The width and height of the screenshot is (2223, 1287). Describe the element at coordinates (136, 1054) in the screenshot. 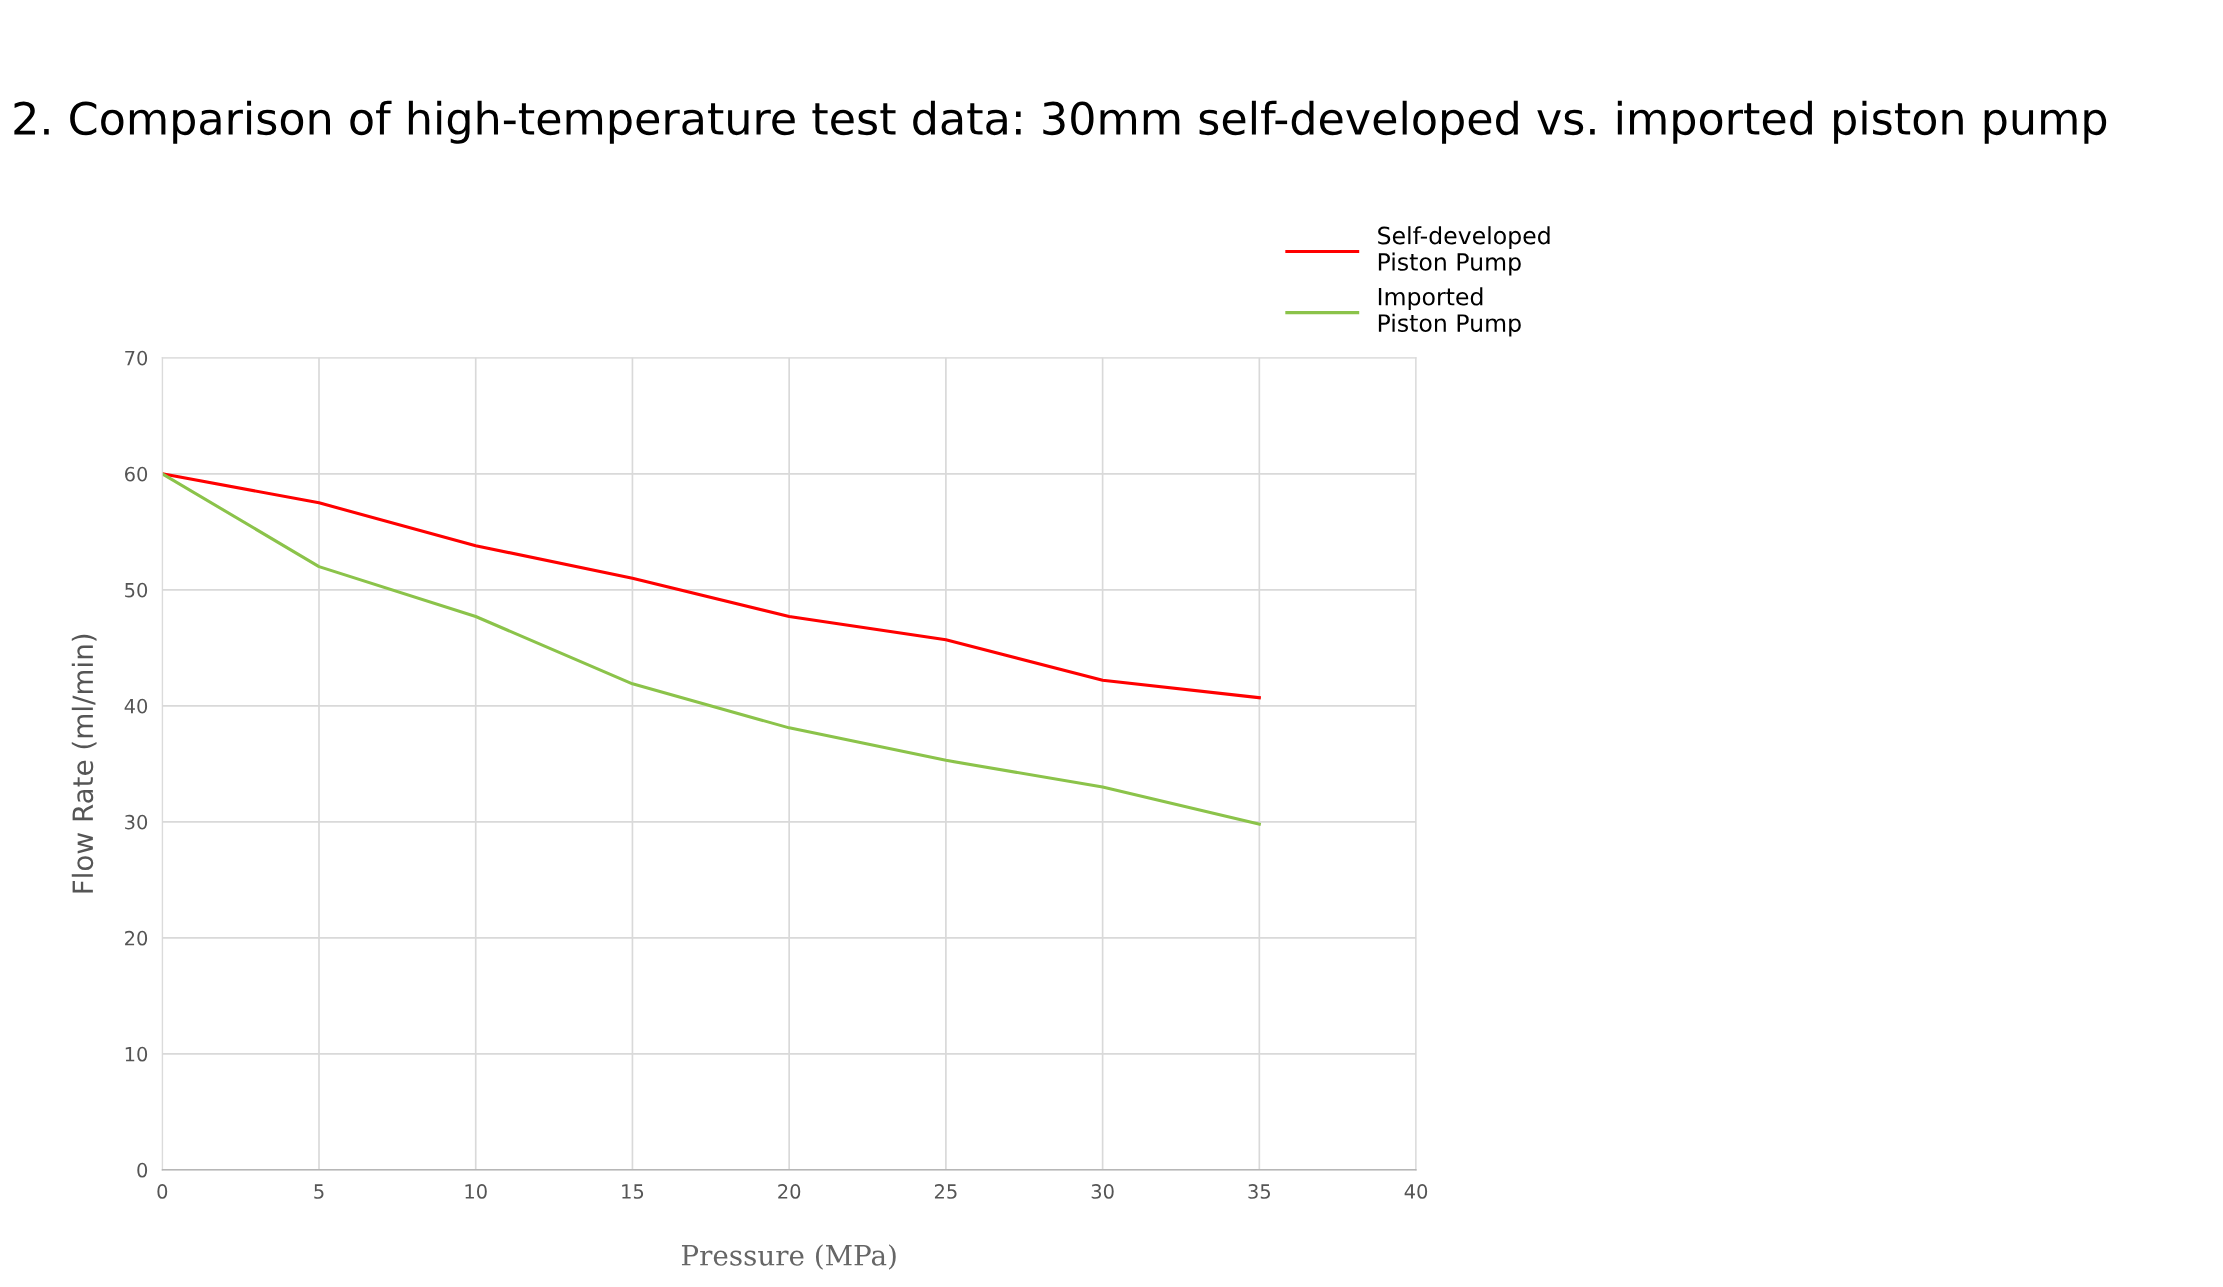

I see `y-tick-label: 10` at that location.